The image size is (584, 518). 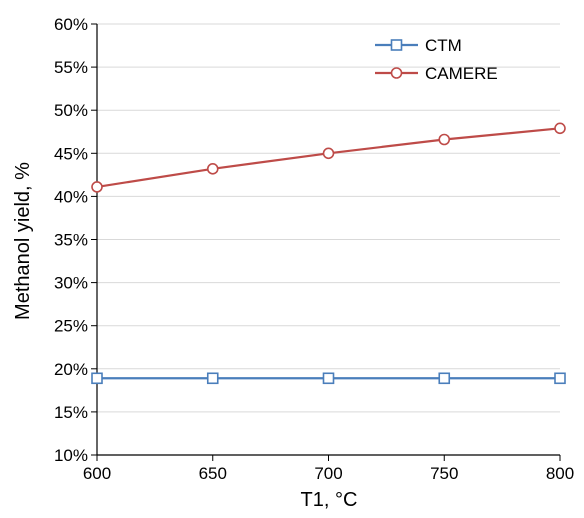 What do you see at coordinates (436, 59) in the screenshot?
I see `legend: CTM CAMERE` at bounding box center [436, 59].